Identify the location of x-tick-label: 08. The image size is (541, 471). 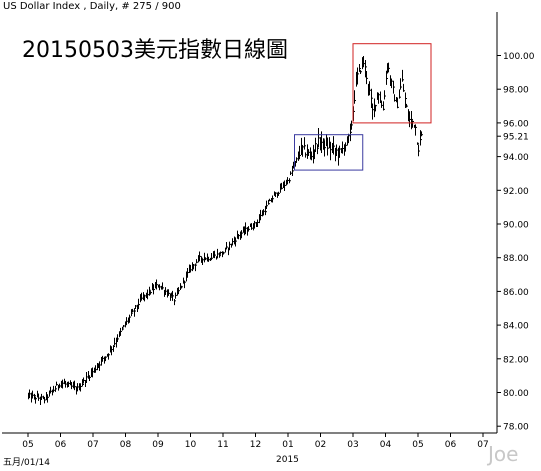
(126, 445).